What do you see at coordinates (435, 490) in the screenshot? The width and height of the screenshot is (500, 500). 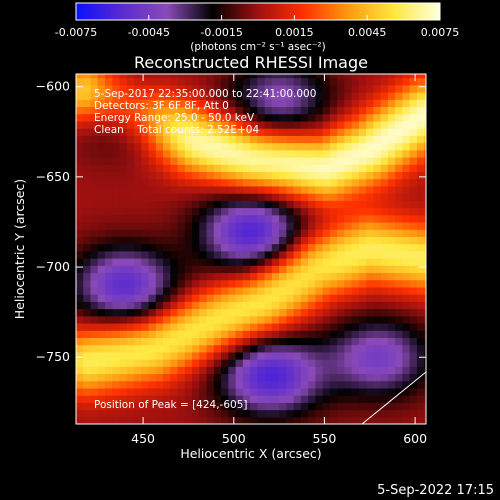 I see `footer-timestamp: 5-Sep-2022 17:15` at bounding box center [435, 490].